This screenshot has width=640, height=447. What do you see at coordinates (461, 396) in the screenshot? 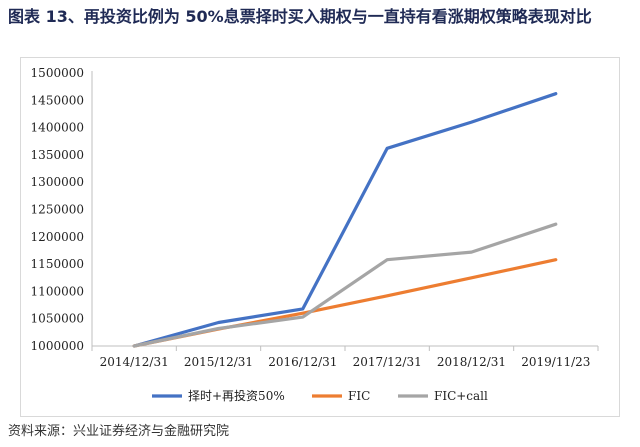
I see `legend-label-3: FIC+call` at bounding box center [461, 396].